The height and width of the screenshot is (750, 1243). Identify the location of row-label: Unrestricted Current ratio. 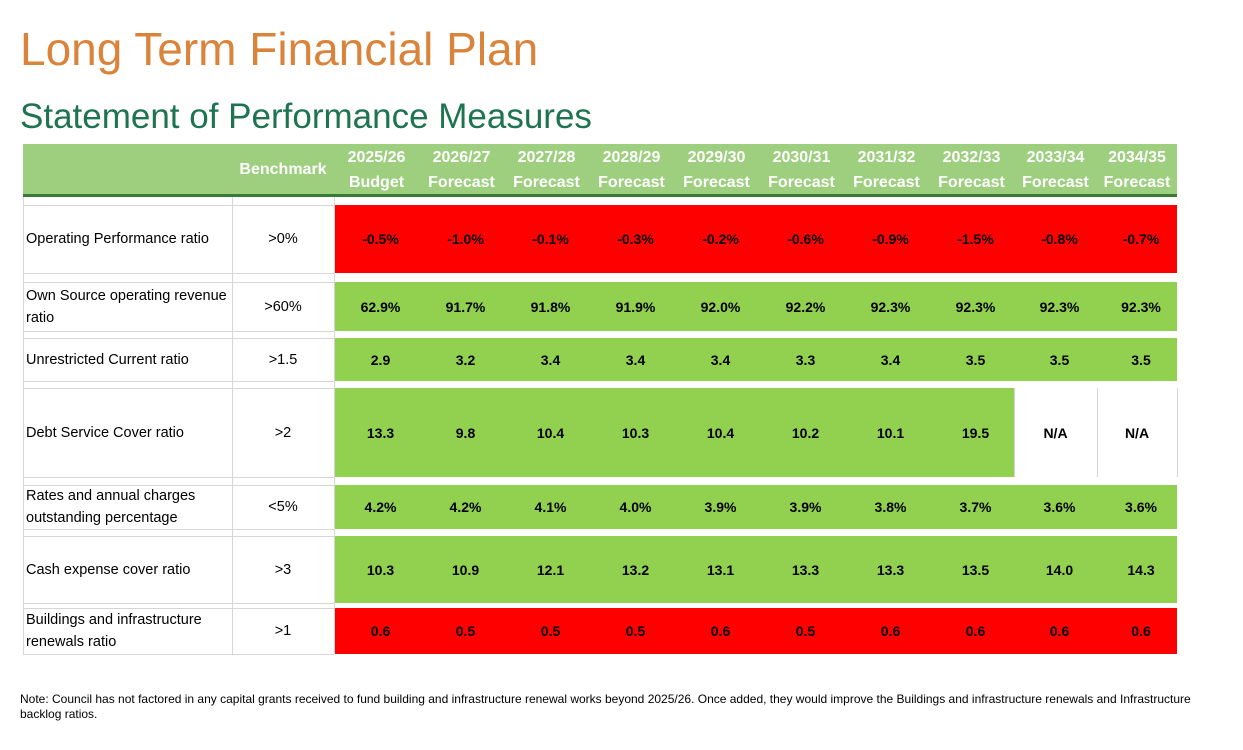
(107, 359).